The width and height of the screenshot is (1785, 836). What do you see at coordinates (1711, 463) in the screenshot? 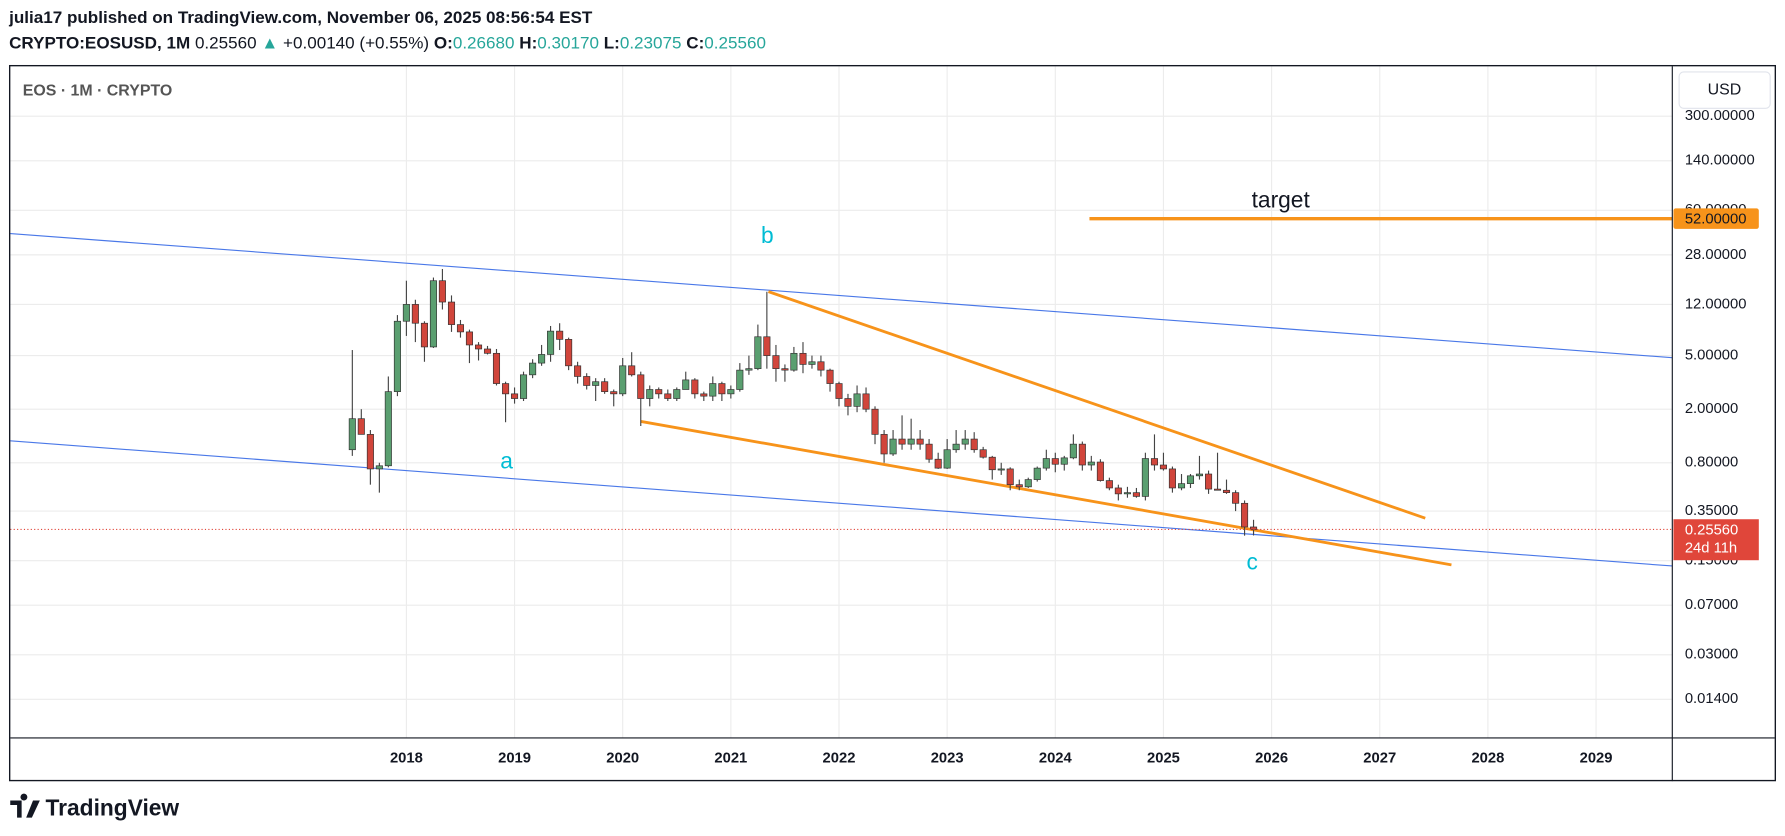
I see `y-tick-label: 0.80000` at bounding box center [1711, 463].